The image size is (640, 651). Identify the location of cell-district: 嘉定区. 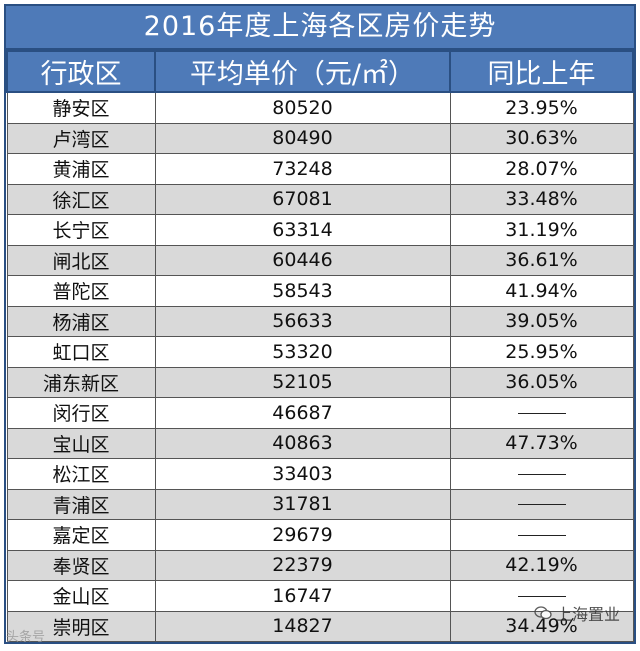
(81, 535).